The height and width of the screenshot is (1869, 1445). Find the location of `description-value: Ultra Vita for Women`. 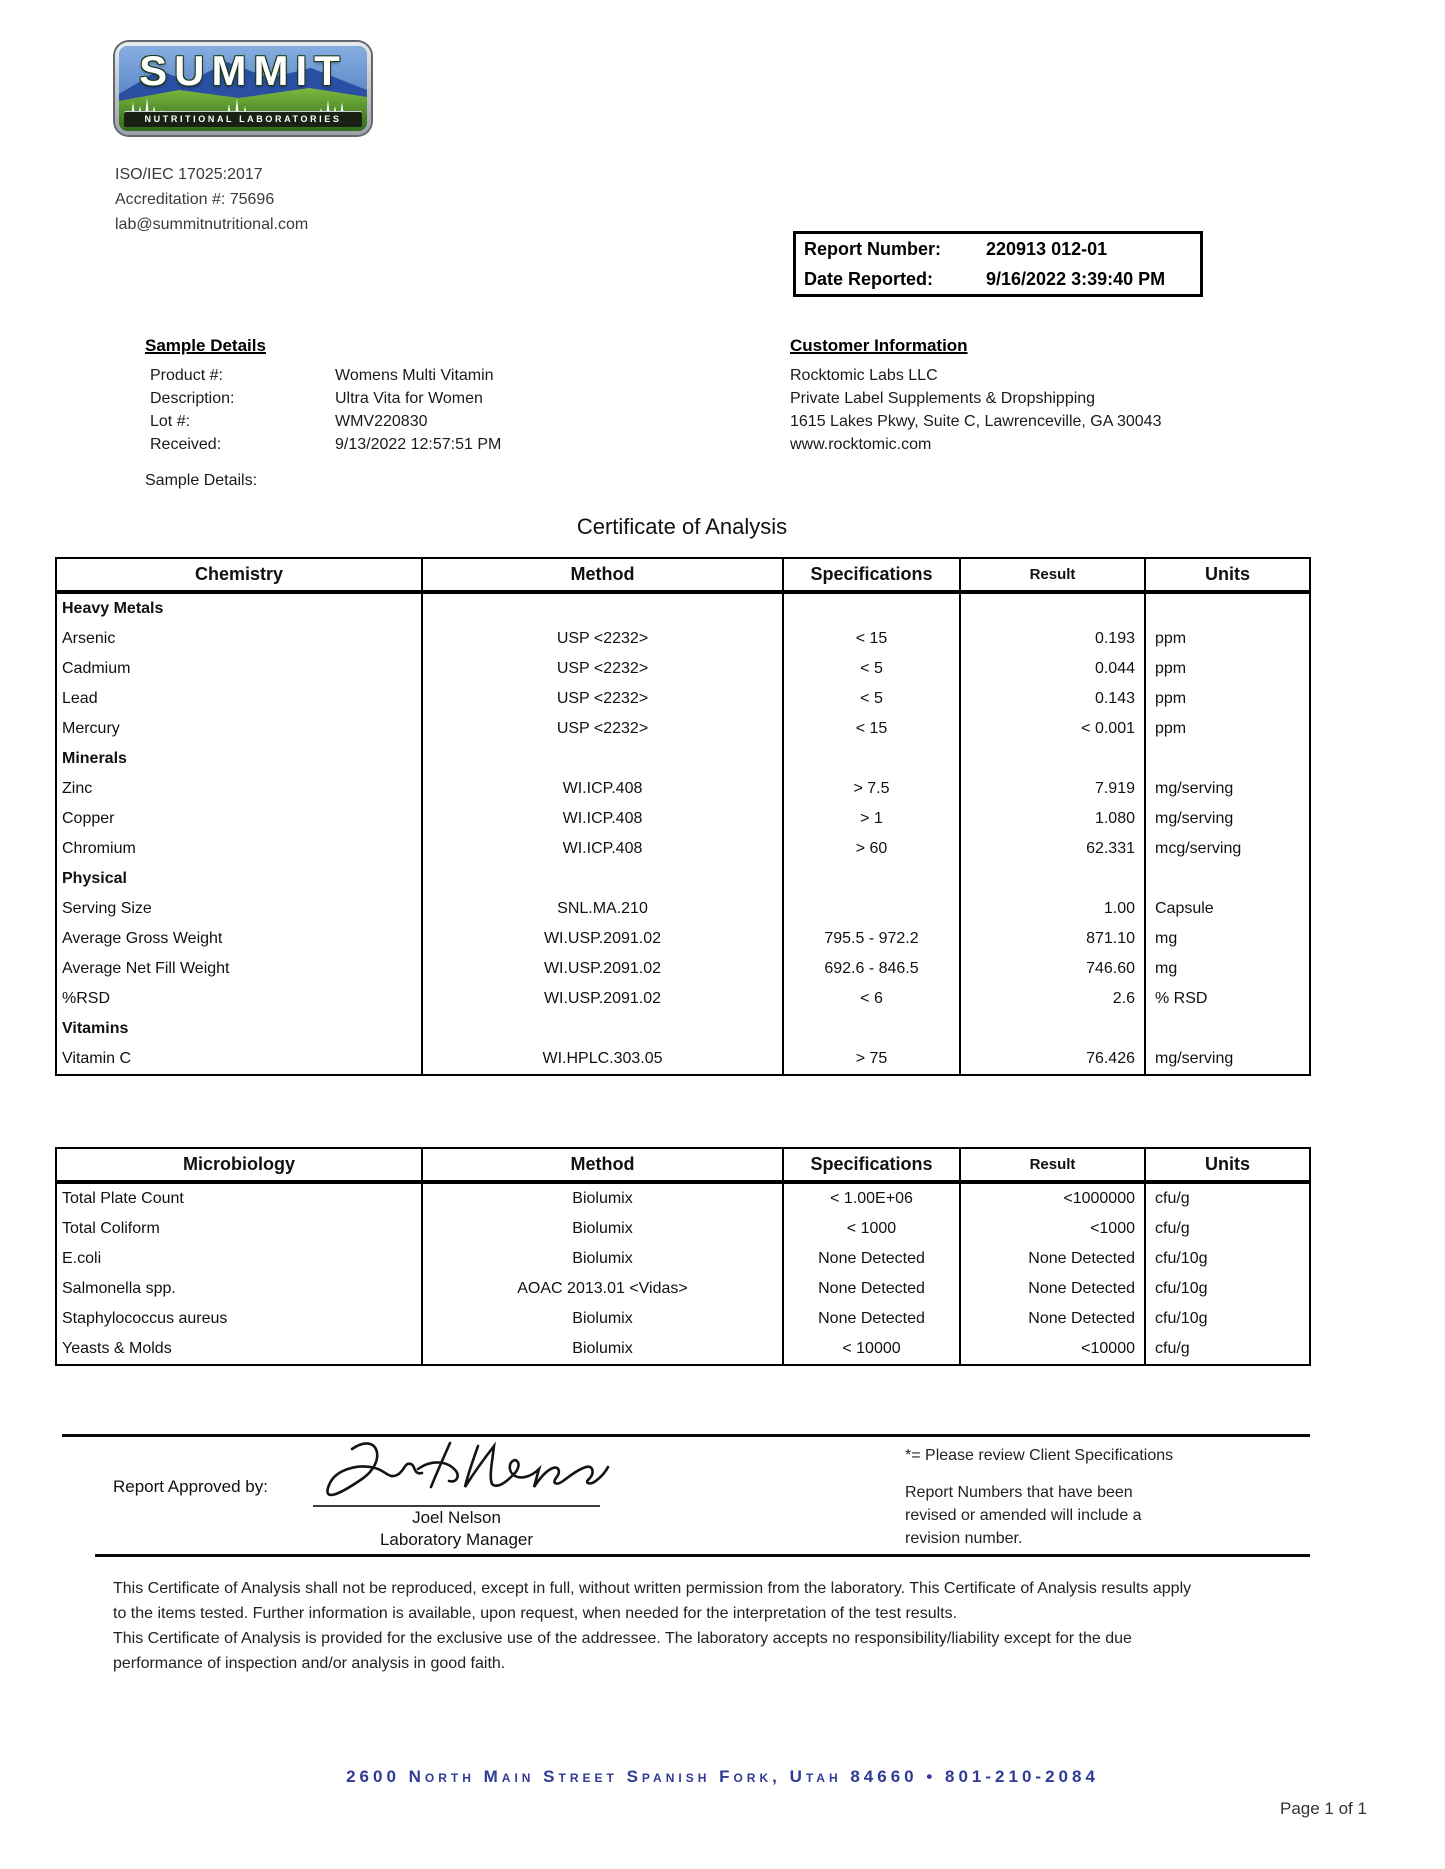

description-value: Ultra Vita for Women is located at coordinates (409, 398).